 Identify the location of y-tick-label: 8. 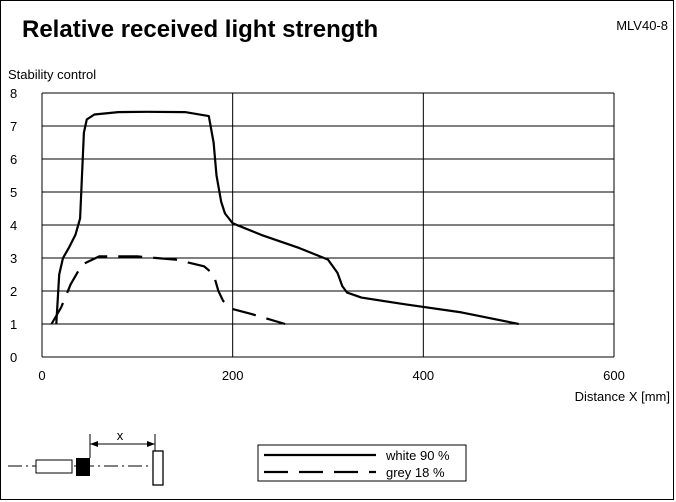
(13, 93).